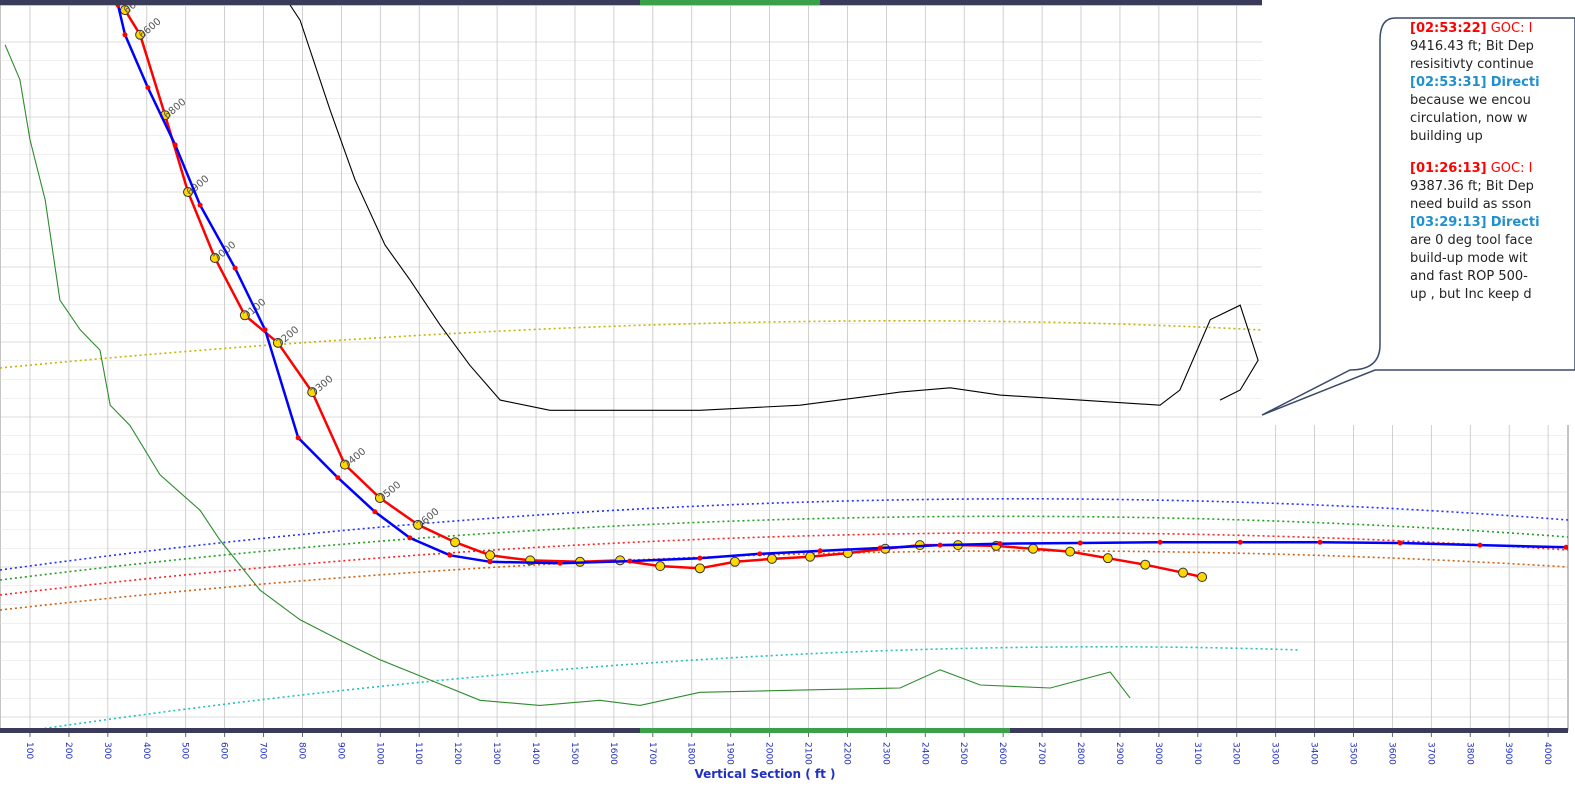 This screenshot has height=789, width=1575. I want to click on x-tick-label: 3400, so click(1314, 753).